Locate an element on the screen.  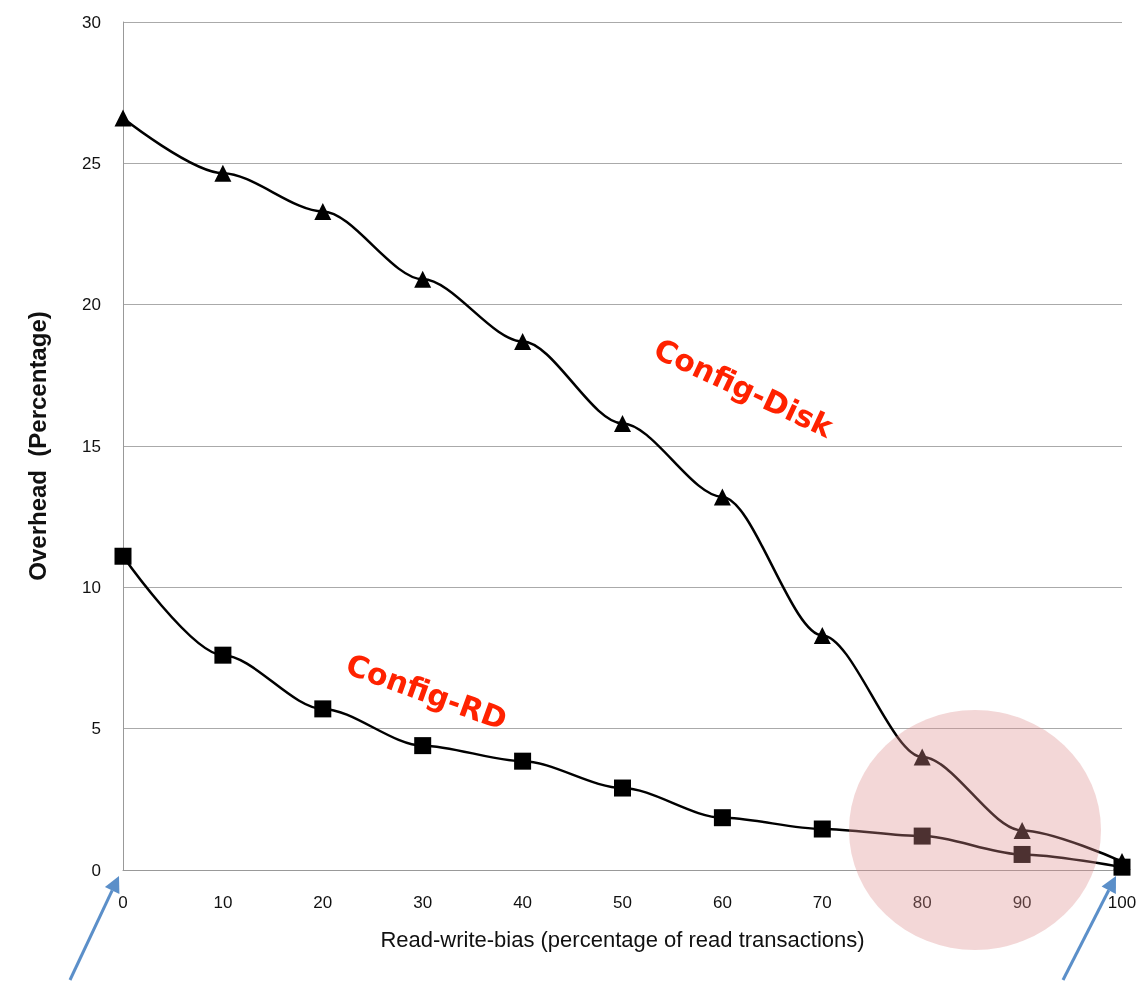
x-tick-label: 100 is located at coordinates (1122, 902).